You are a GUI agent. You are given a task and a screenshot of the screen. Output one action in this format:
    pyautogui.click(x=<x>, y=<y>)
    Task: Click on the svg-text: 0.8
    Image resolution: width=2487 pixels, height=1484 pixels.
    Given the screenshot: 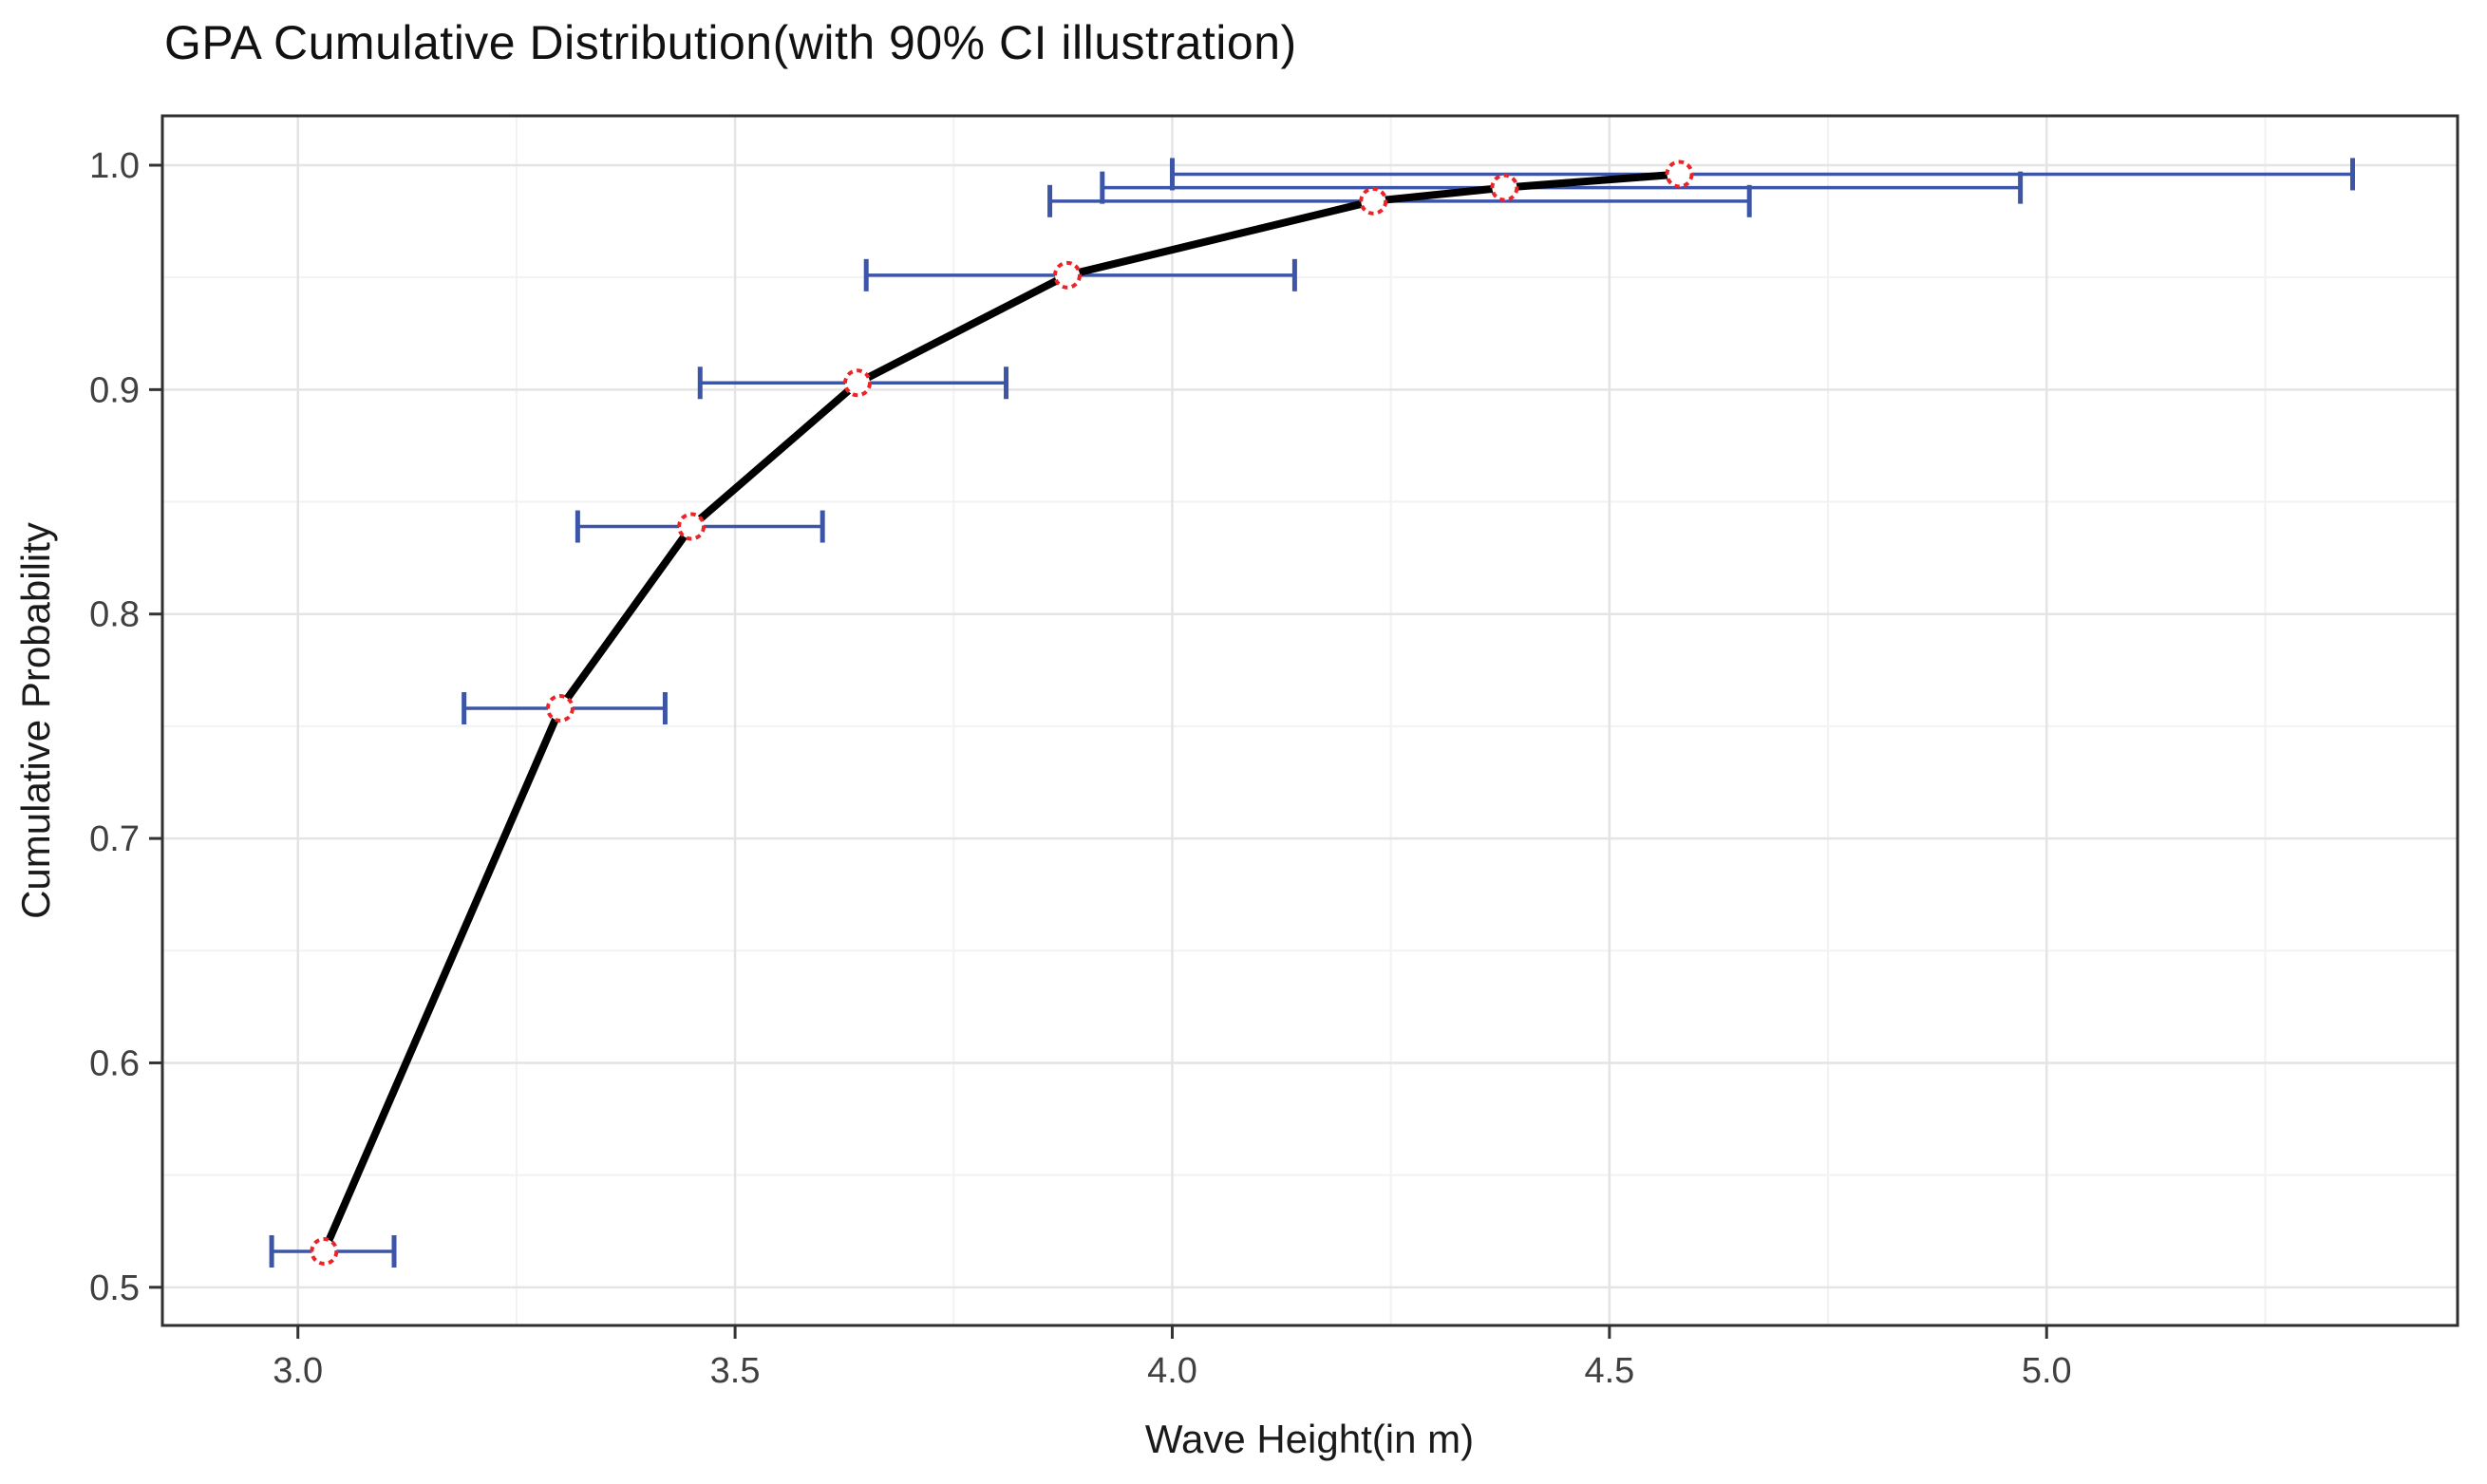 What is the action you would take?
    pyautogui.click(x=114, y=615)
    